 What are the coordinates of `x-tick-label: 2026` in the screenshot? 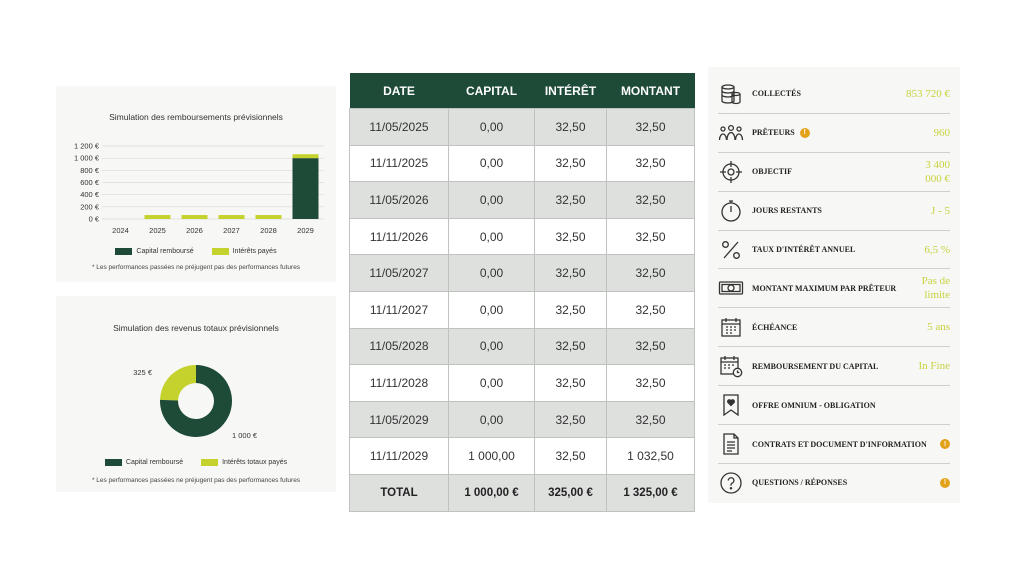 It's located at (194, 230).